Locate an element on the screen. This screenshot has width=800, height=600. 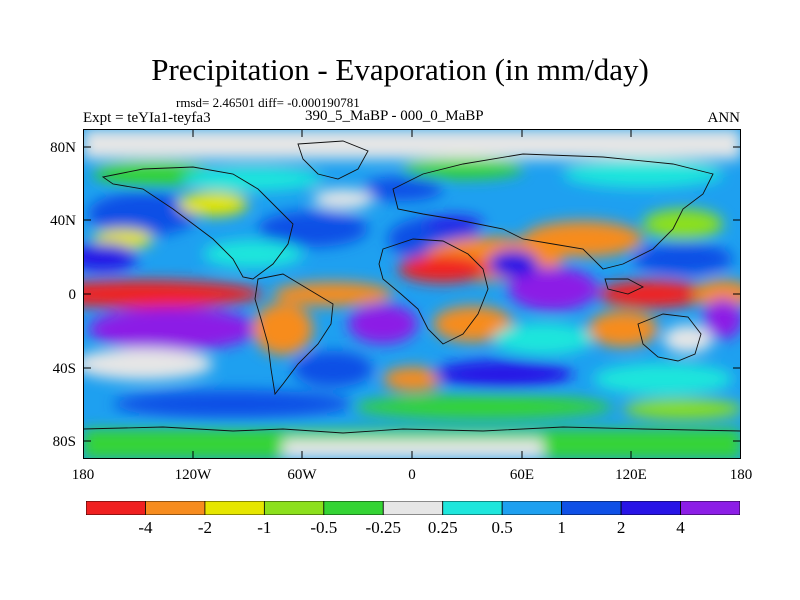
plot-title: Precipitation - Evaporation (in mm/day) is located at coordinates (400, 69).